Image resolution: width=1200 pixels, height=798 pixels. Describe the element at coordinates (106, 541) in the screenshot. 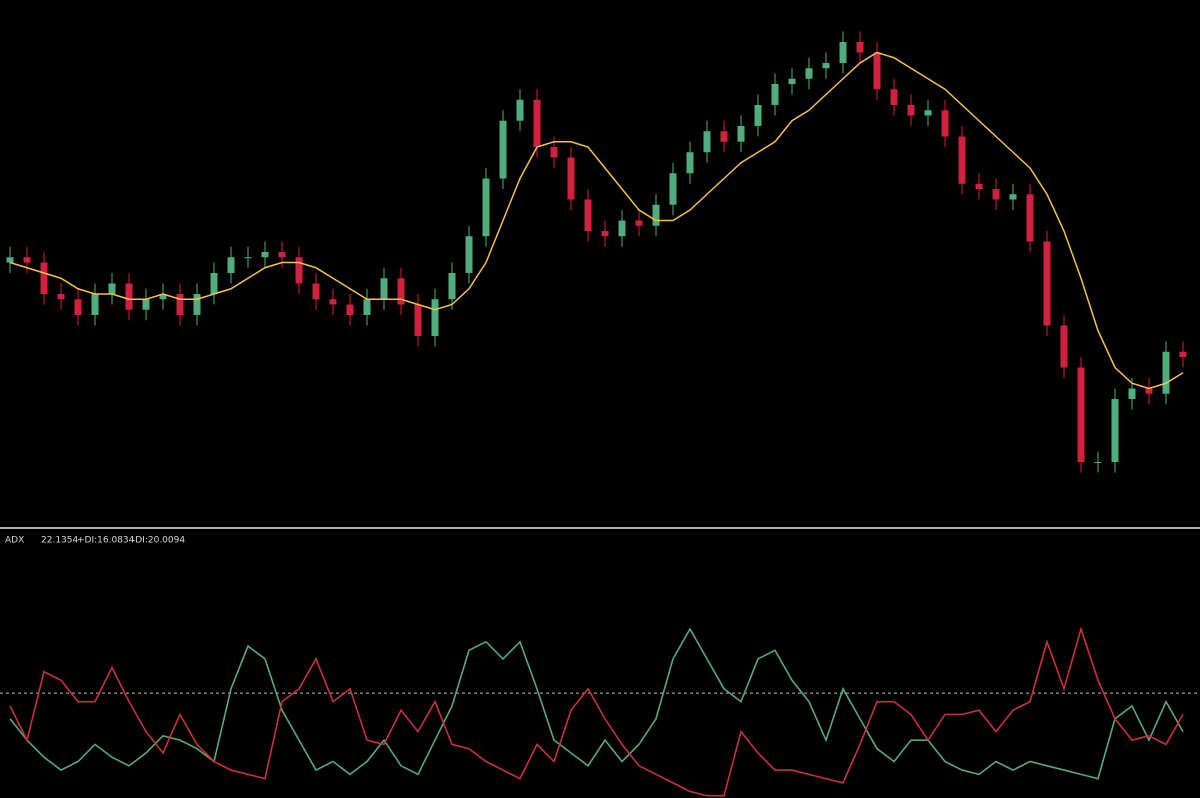

I see `plus-di-readout: +DI:16.0834` at that location.